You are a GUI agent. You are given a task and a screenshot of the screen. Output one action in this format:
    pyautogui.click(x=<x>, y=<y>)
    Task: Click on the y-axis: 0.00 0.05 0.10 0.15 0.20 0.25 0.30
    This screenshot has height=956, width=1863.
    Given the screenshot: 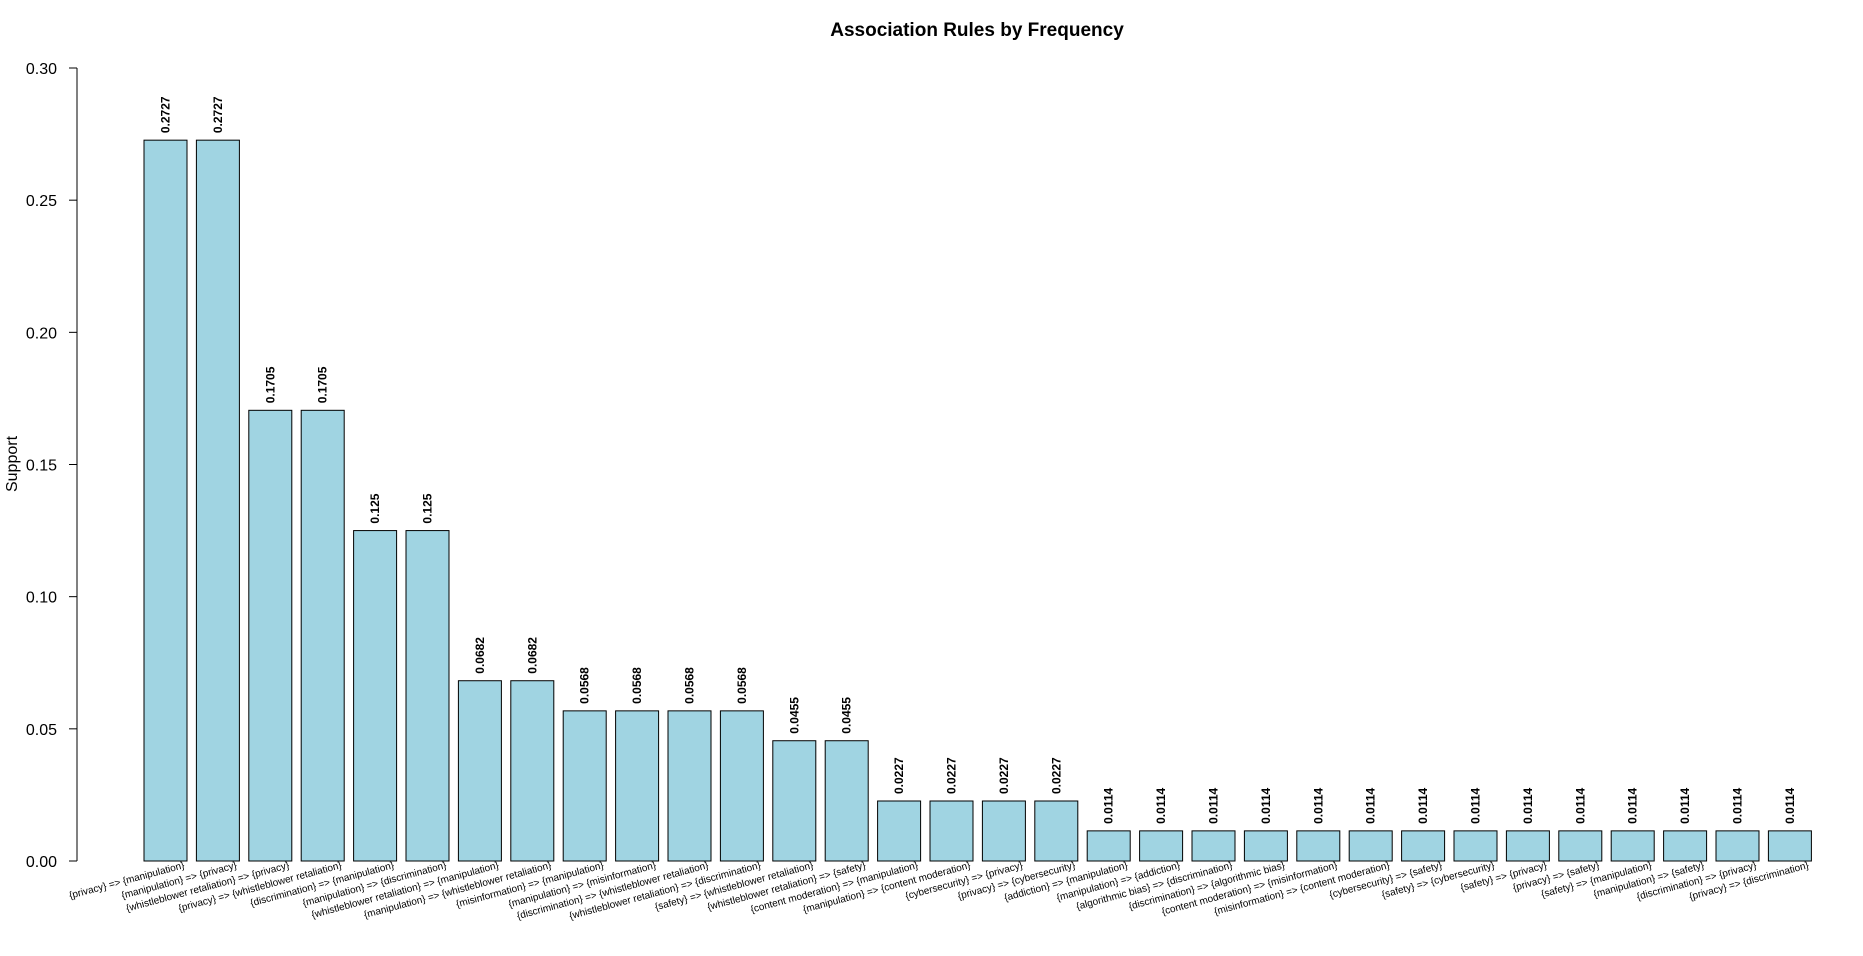 What is the action you would take?
    pyautogui.click(x=52, y=466)
    